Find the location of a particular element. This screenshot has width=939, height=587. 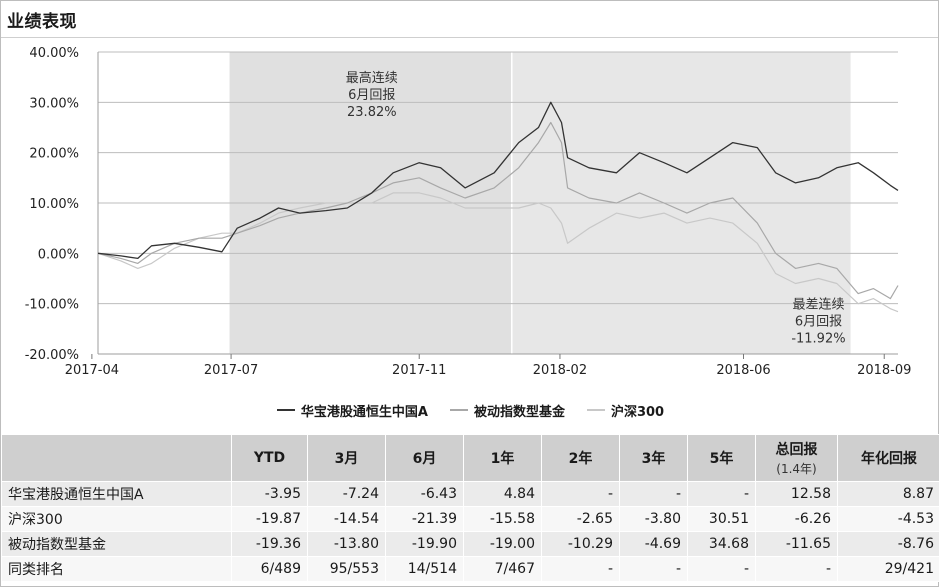

table-cell: -19.36 is located at coordinates (269, 544).